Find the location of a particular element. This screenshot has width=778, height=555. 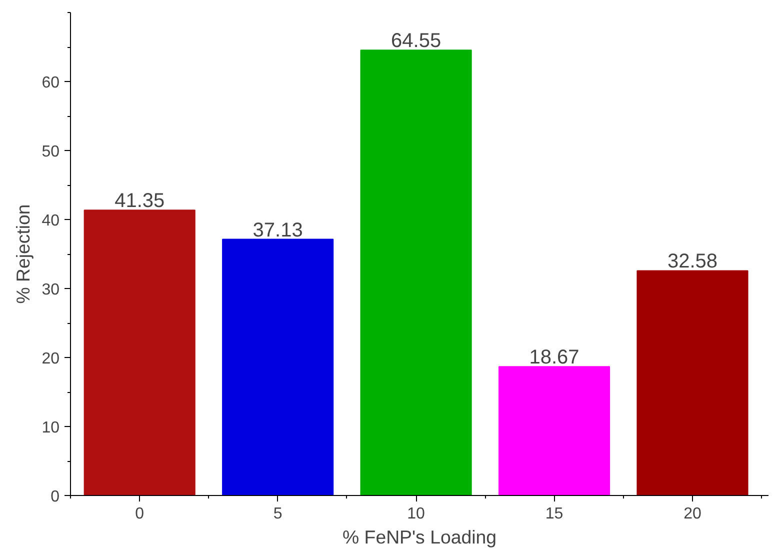

x-tick-label: 0 is located at coordinates (139, 514).